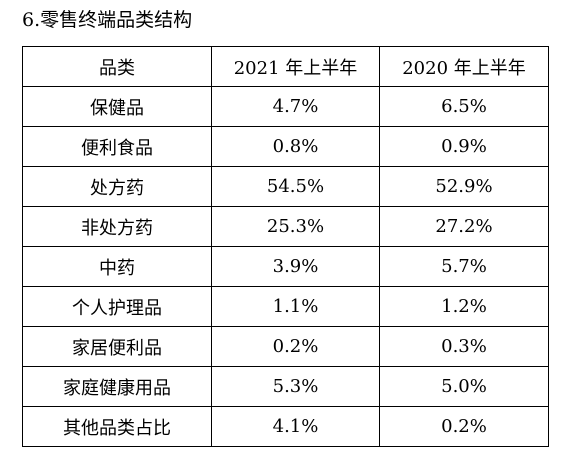  I want to click on header-2021-h1: 2021 年上半年, so click(295, 66).